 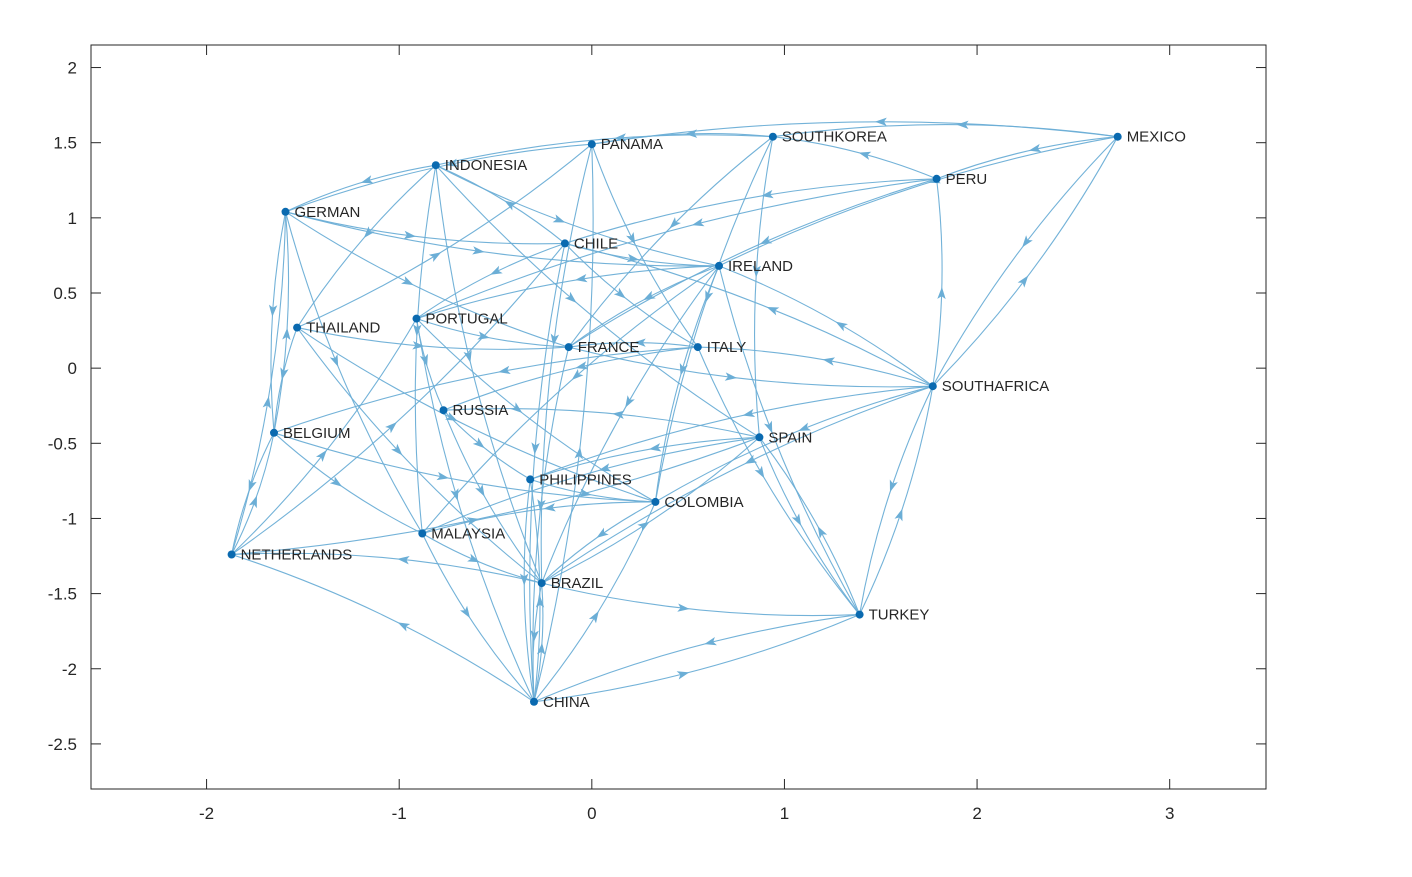 I want to click on edge-german-to-chile, so click(x=425, y=228).